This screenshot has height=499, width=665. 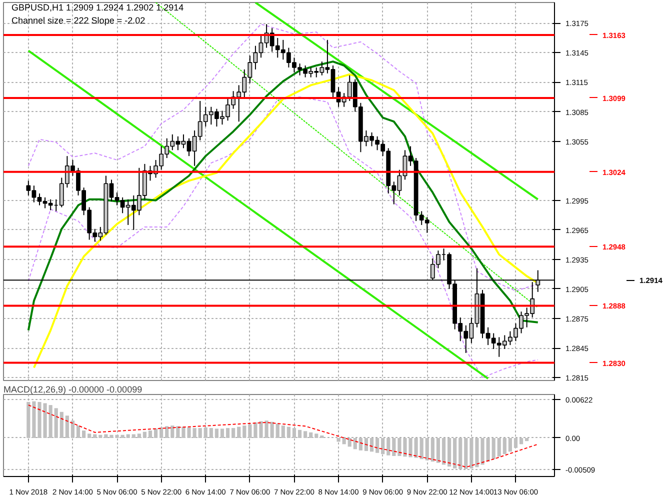 I want to click on chart-title: MACD(12,26,9) -0.00000 -0.00099, so click(x=73, y=389).